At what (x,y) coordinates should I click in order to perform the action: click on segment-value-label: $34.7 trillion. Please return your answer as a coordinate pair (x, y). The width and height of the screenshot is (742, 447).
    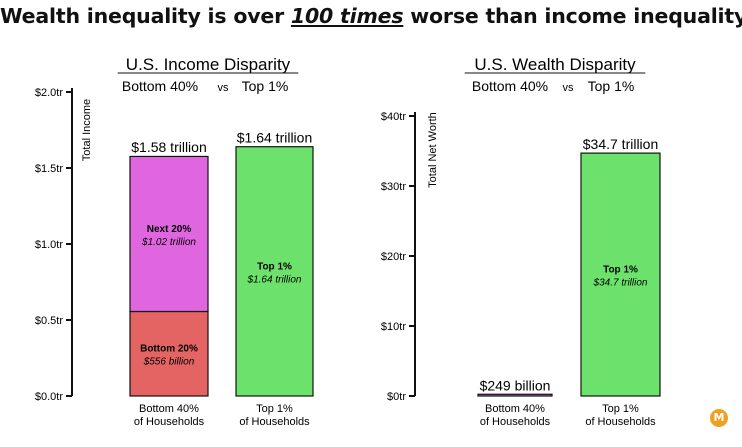
    Looking at the image, I should click on (620, 283).